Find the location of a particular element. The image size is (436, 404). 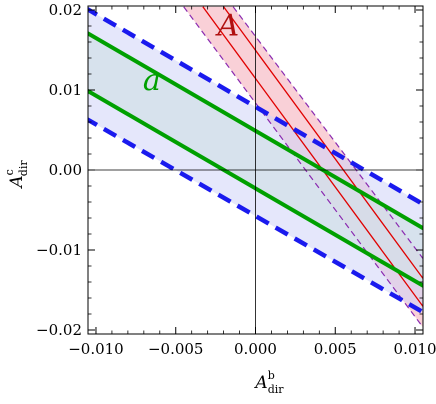

band-label-a: a is located at coordinates (152, 80).